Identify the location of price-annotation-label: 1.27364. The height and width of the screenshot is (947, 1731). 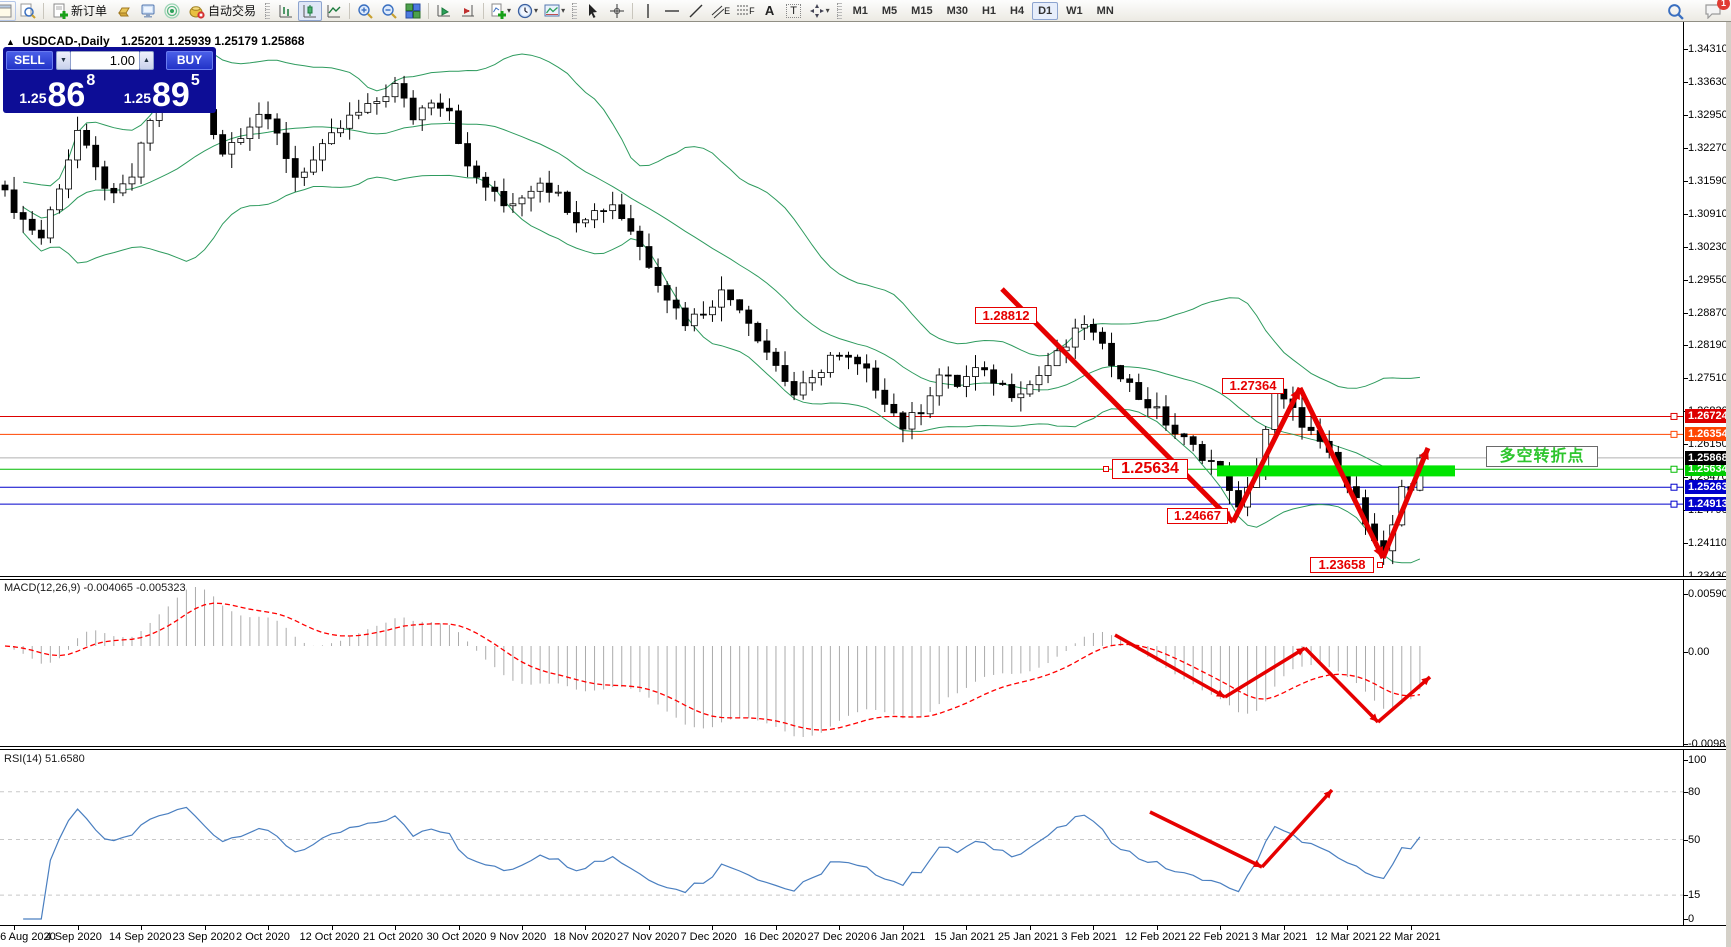
(1253, 386).